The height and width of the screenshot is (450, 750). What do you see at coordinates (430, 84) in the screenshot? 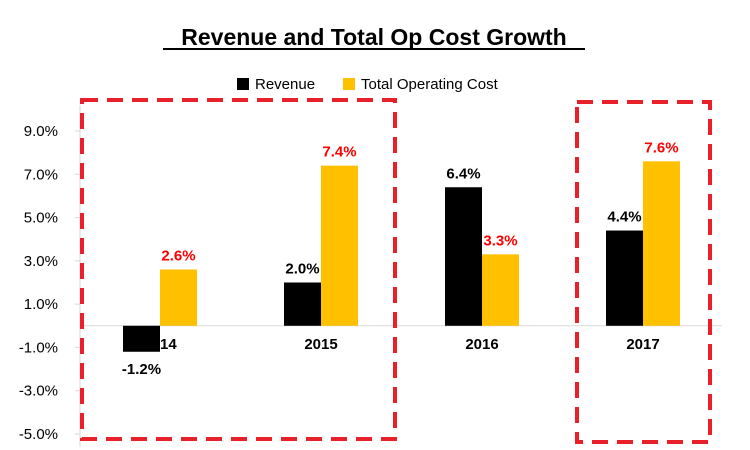
I see `legend-label-total-operating-cost: Total Operating Cost` at bounding box center [430, 84].